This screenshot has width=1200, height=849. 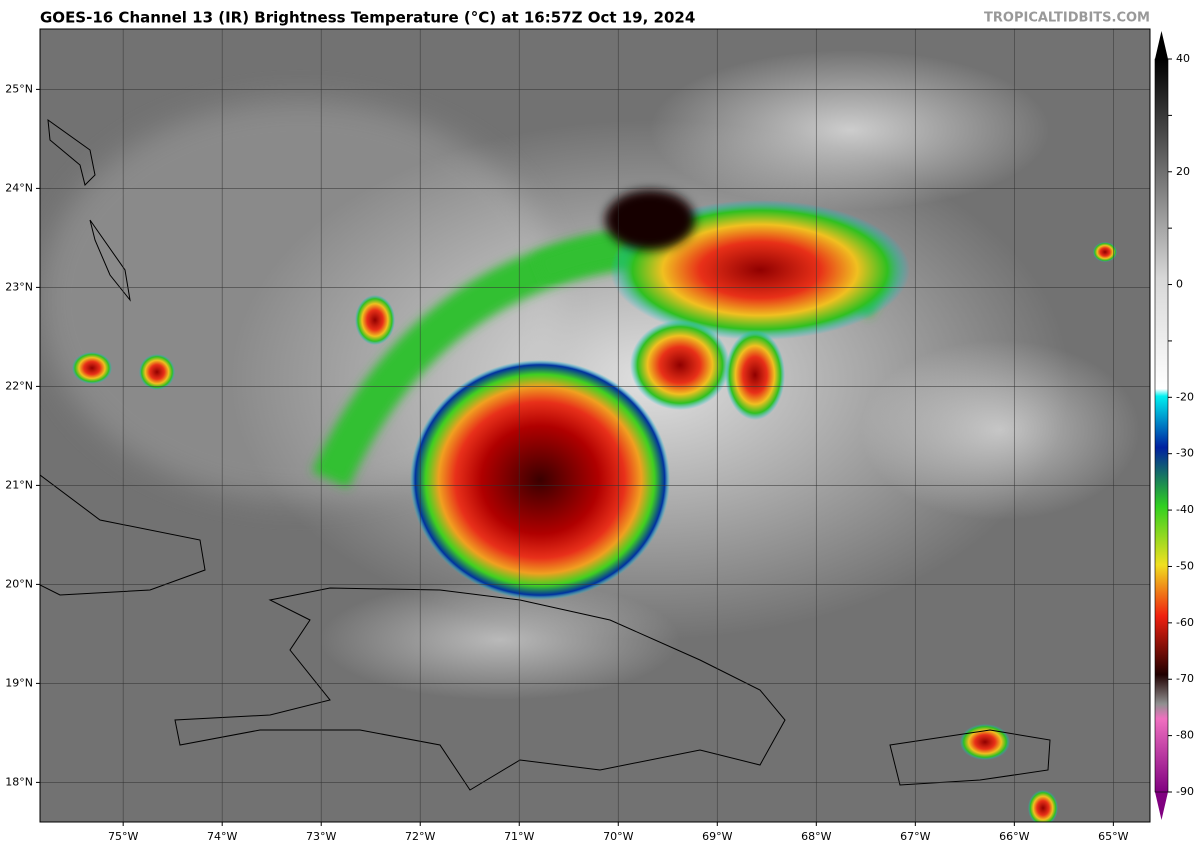 I want to click on lat-label: 24°N, so click(x=19, y=187).